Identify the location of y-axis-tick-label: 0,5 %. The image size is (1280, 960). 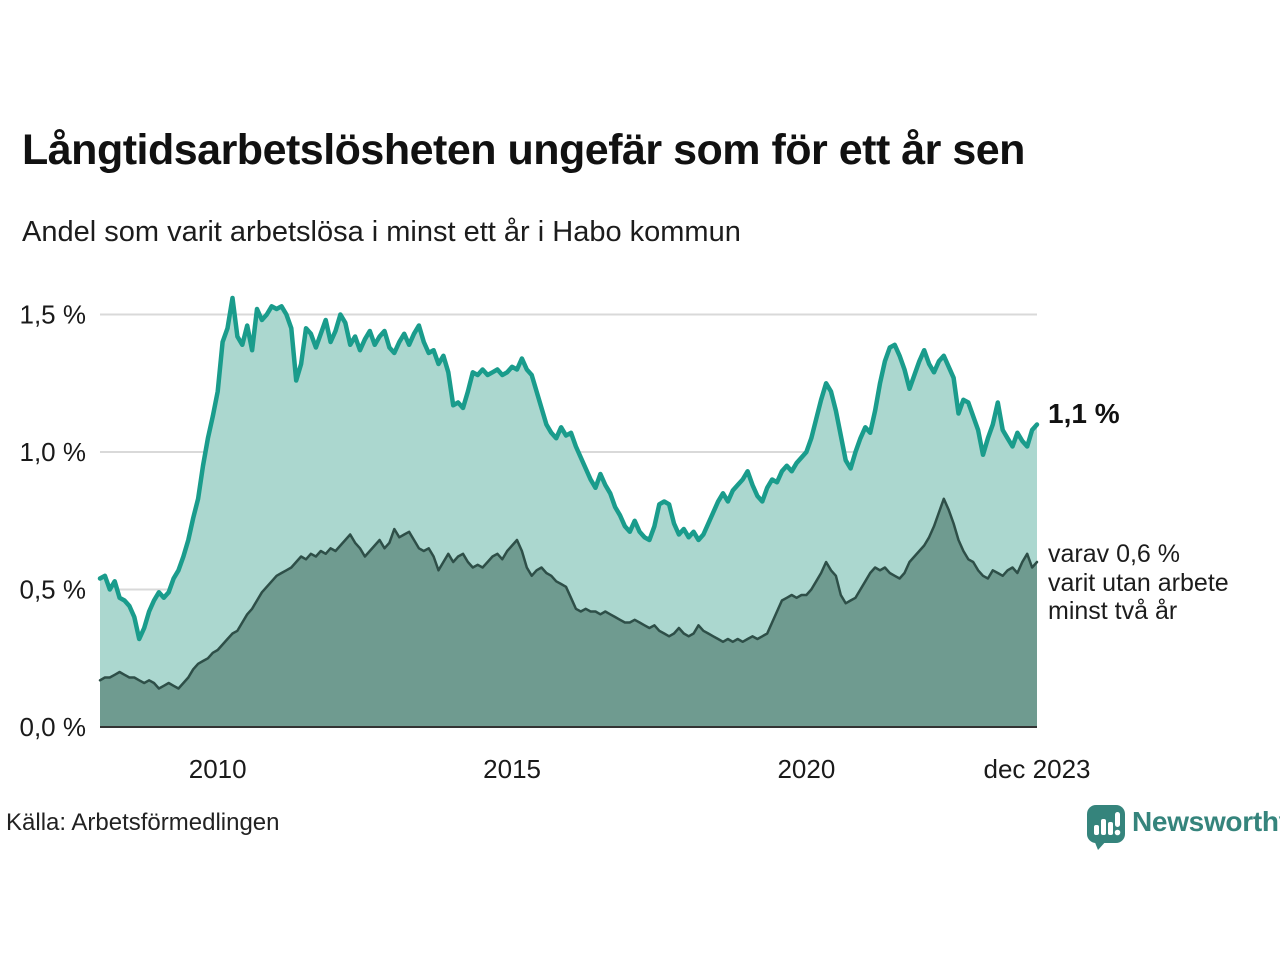
(53, 590).